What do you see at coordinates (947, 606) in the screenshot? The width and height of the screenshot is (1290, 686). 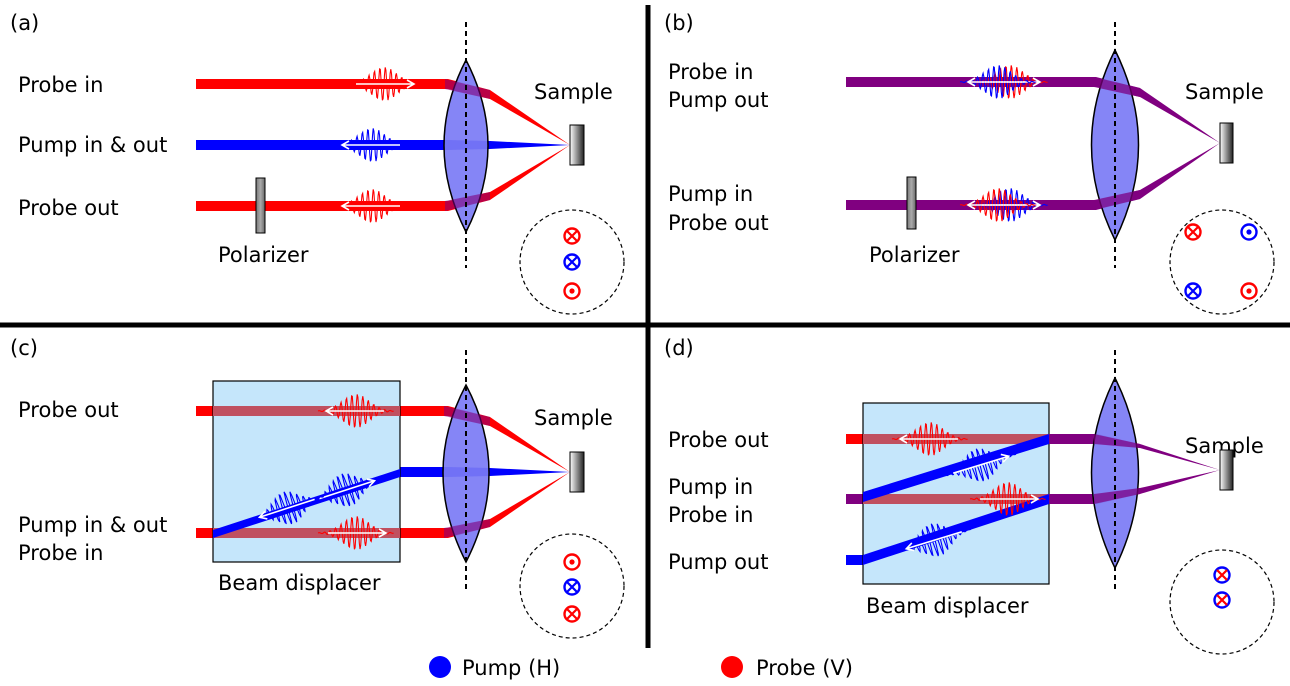 I see `label-beam-displacer: Beam displacer` at bounding box center [947, 606].